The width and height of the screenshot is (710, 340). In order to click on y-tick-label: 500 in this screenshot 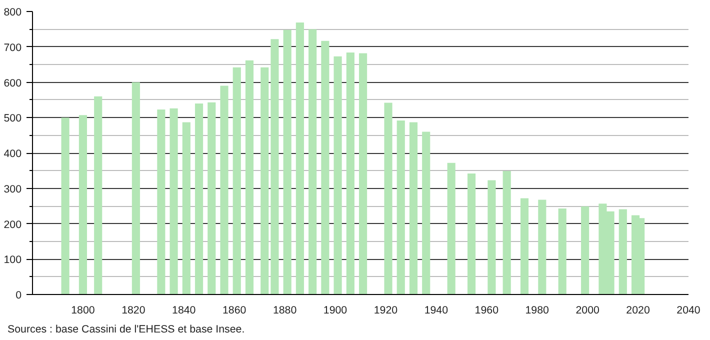, I will do `click(13, 118)`.